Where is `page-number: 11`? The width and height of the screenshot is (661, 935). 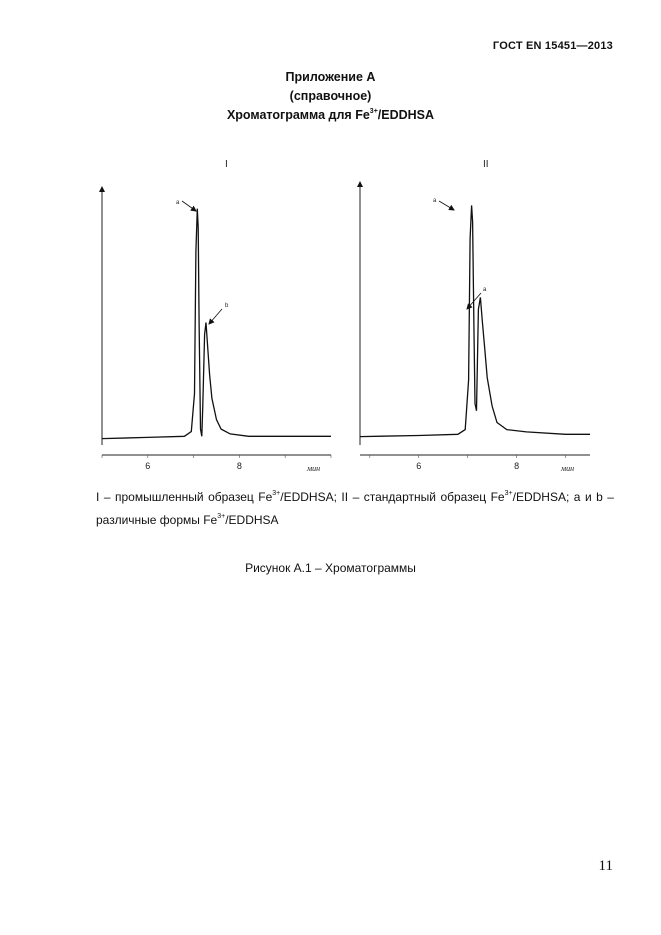
page-number: 11 is located at coordinates (605, 866).